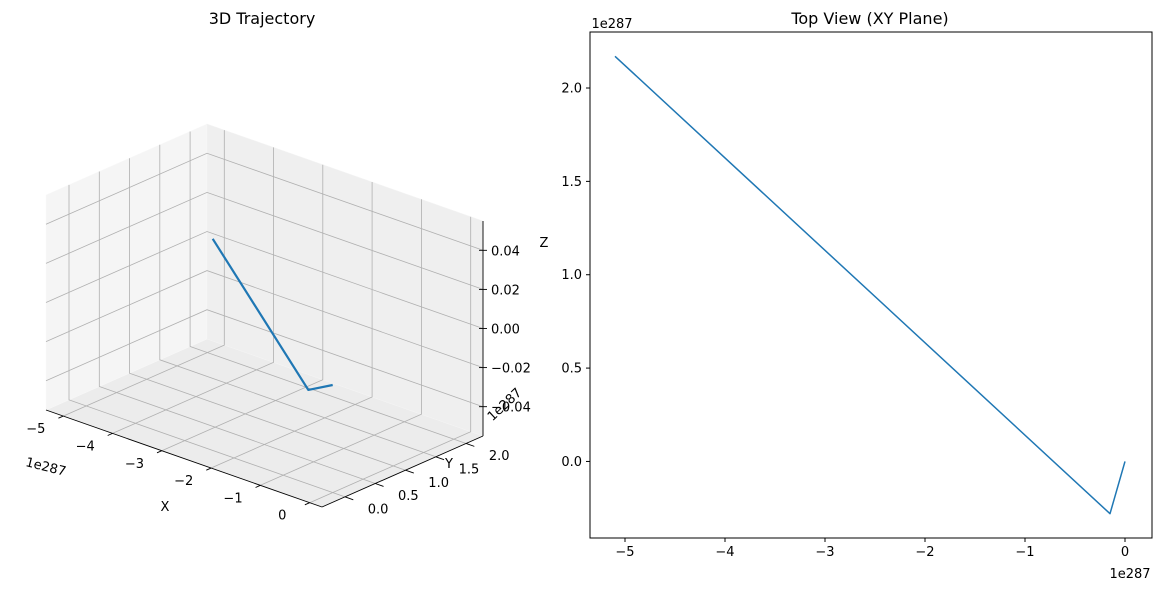  What do you see at coordinates (571, 462) in the screenshot?
I see `y-tick-label: 0.0` at bounding box center [571, 462].